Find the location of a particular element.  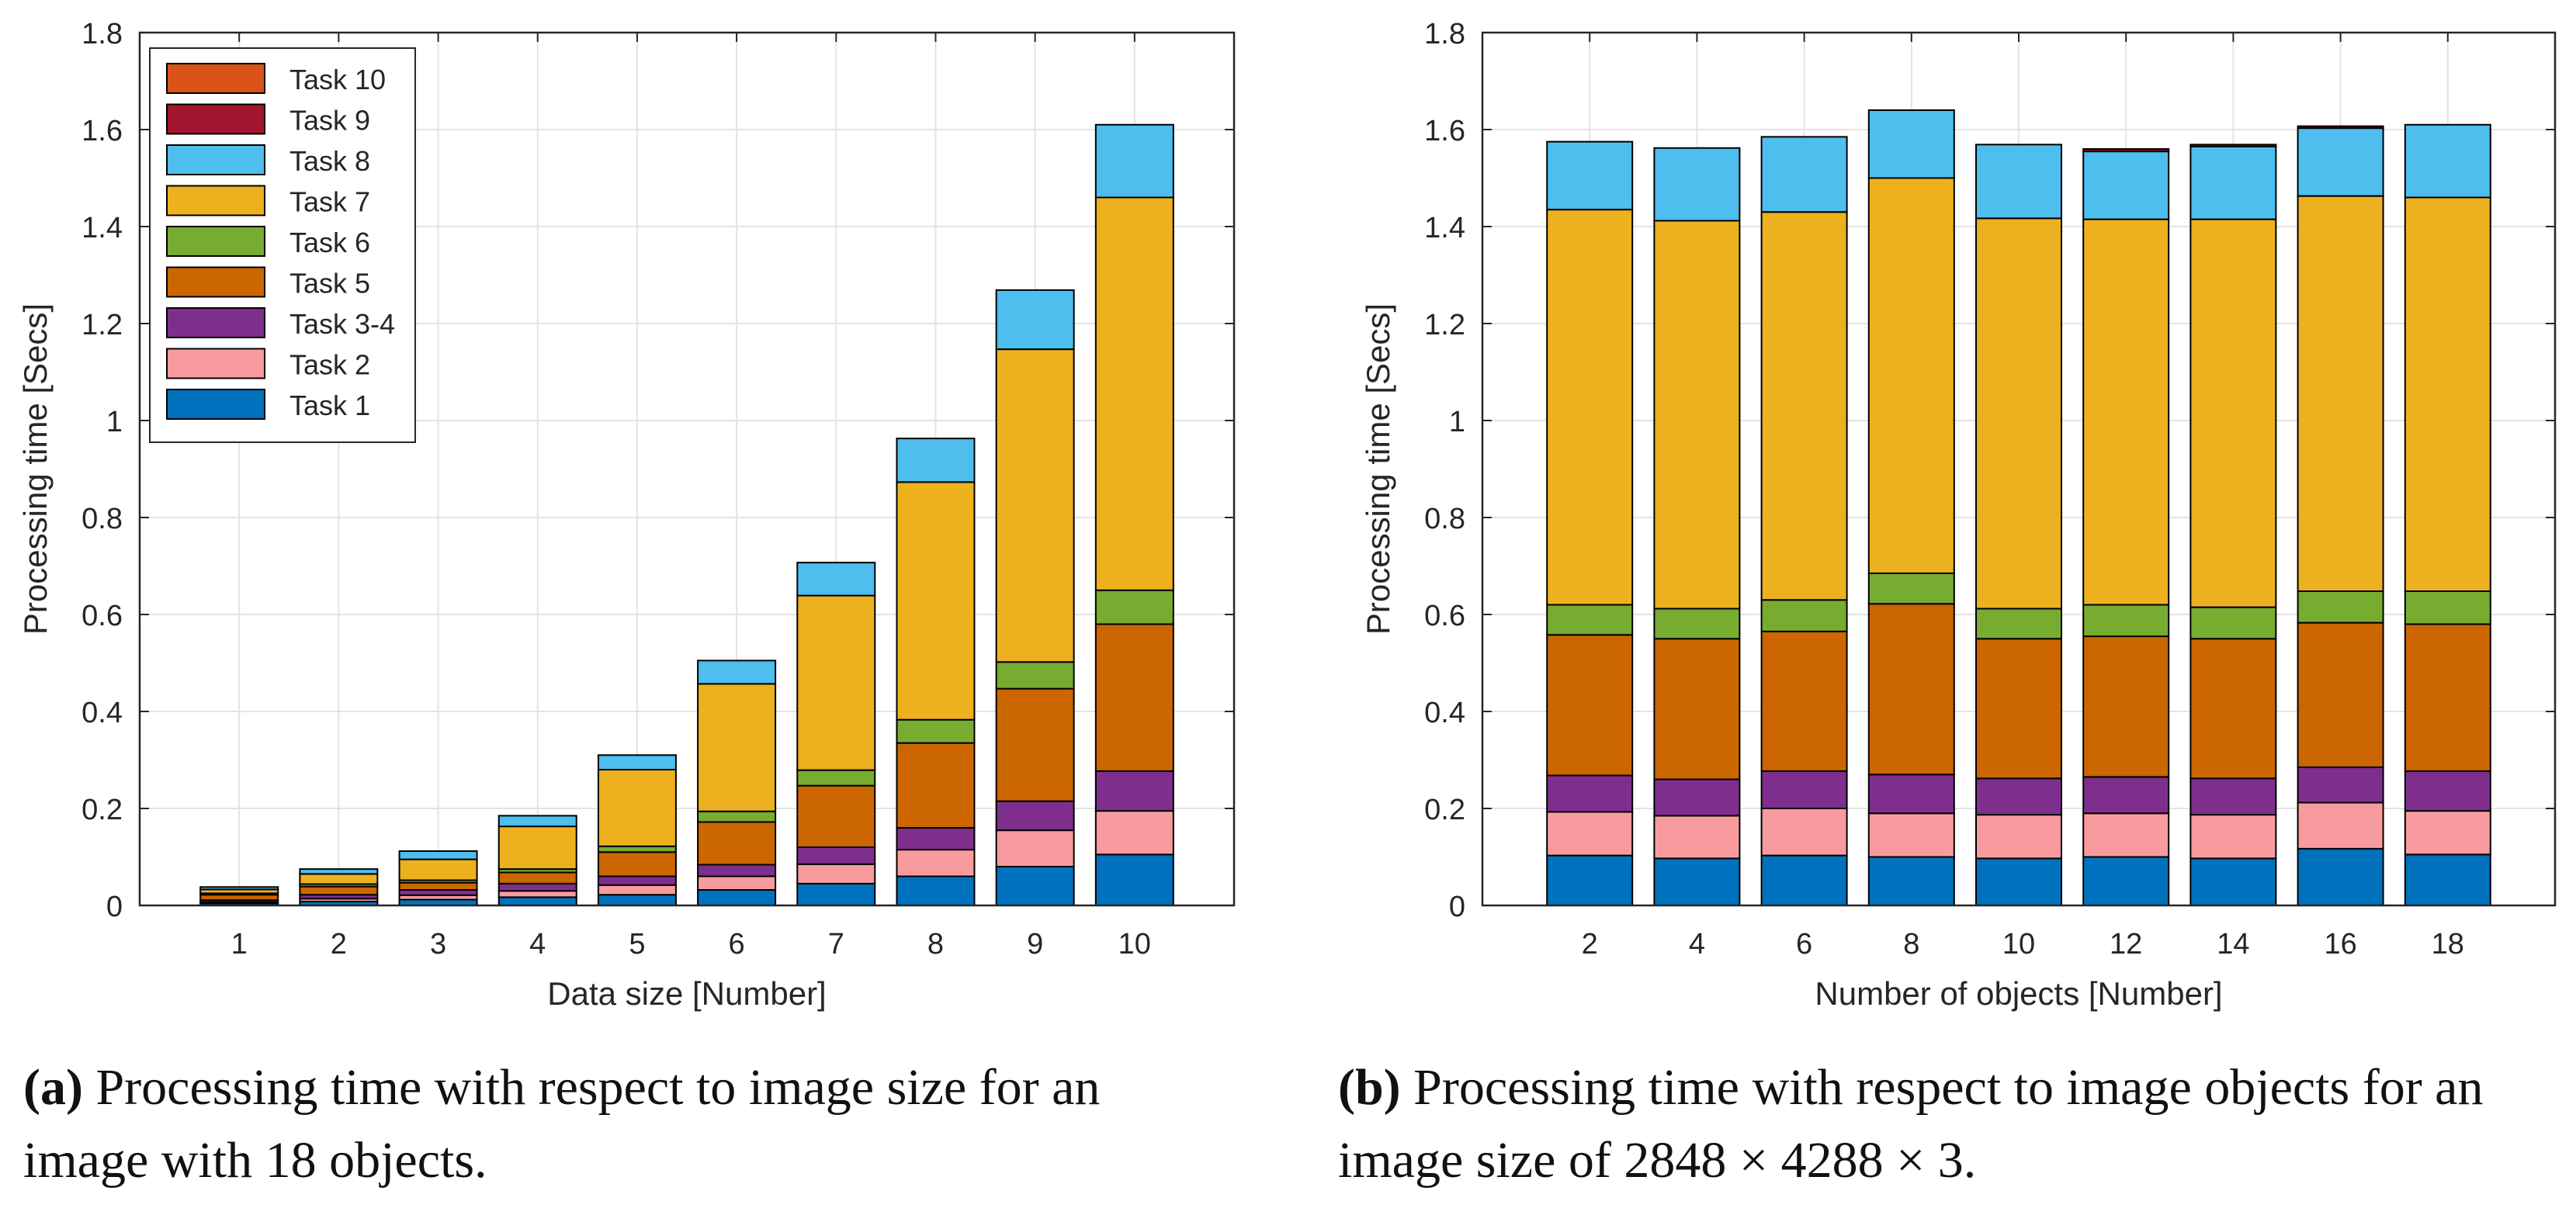

legend-label: Task 6 is located at coordinates (329, 243).